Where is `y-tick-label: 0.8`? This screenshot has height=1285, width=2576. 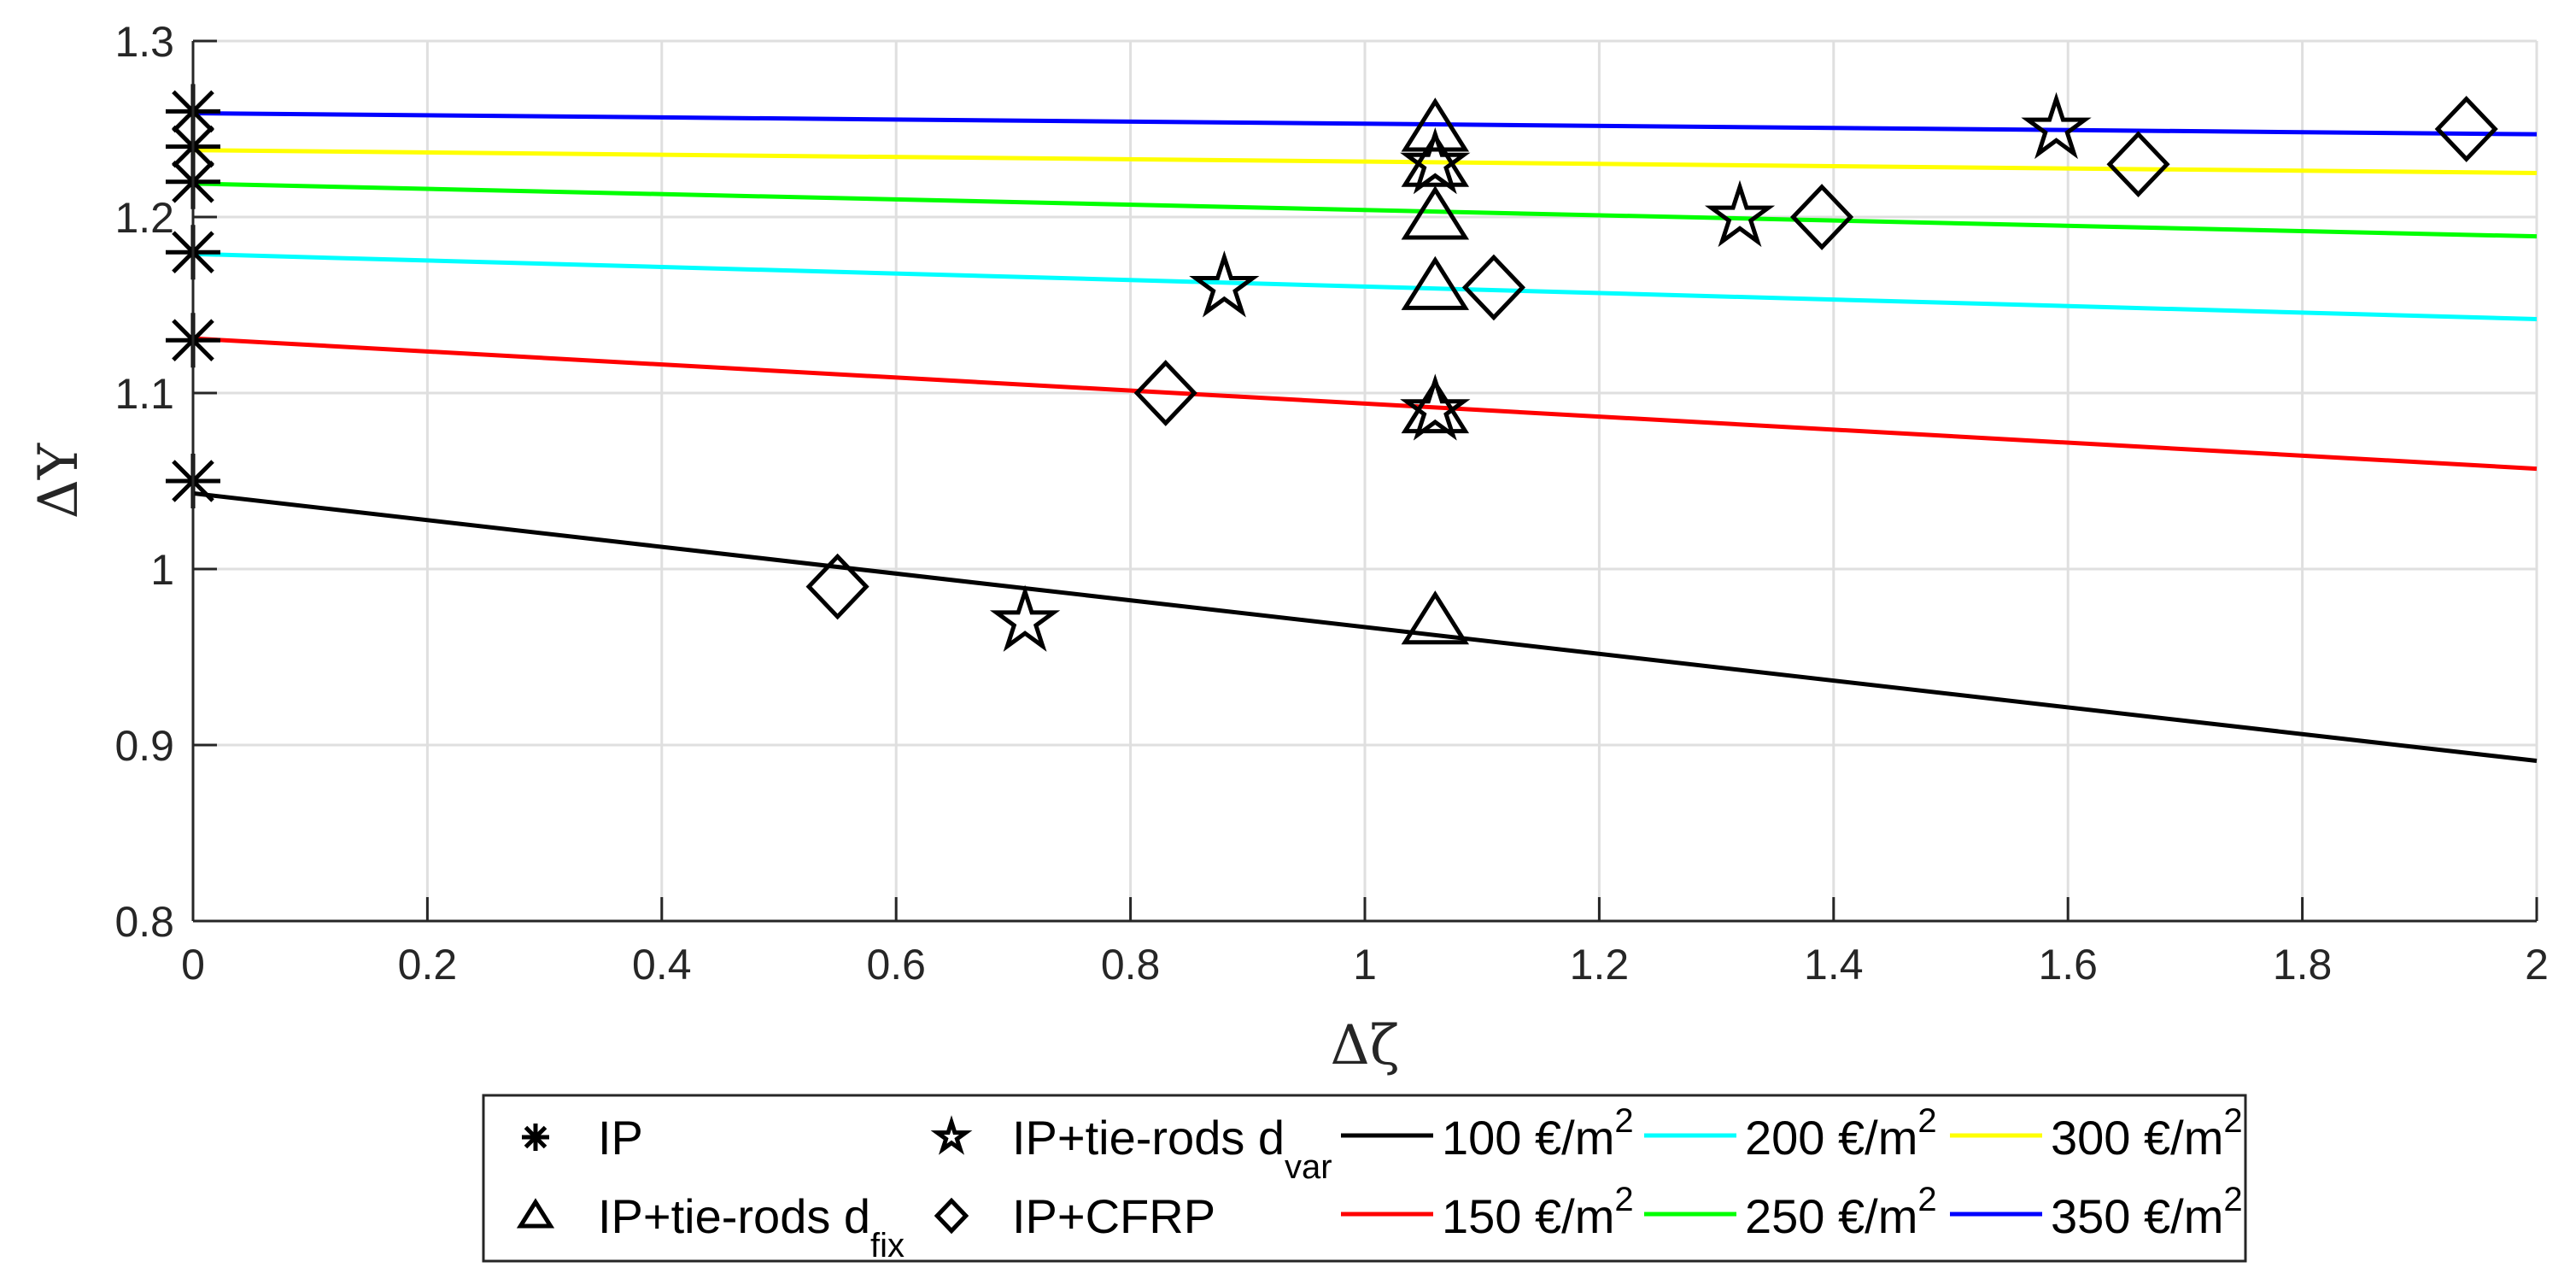
y-tick-label: 0.8 is located at coordinates (144, 922).